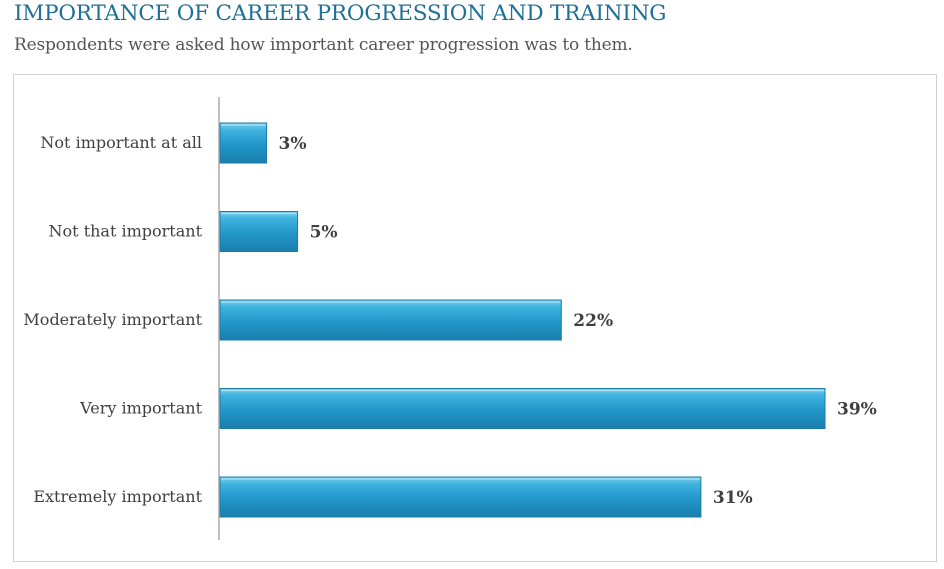 This screenshot has width=944, height=569. Describe the element at coordinates (857, 410) in the screenshot. I see `value-label: 39%` at that location.